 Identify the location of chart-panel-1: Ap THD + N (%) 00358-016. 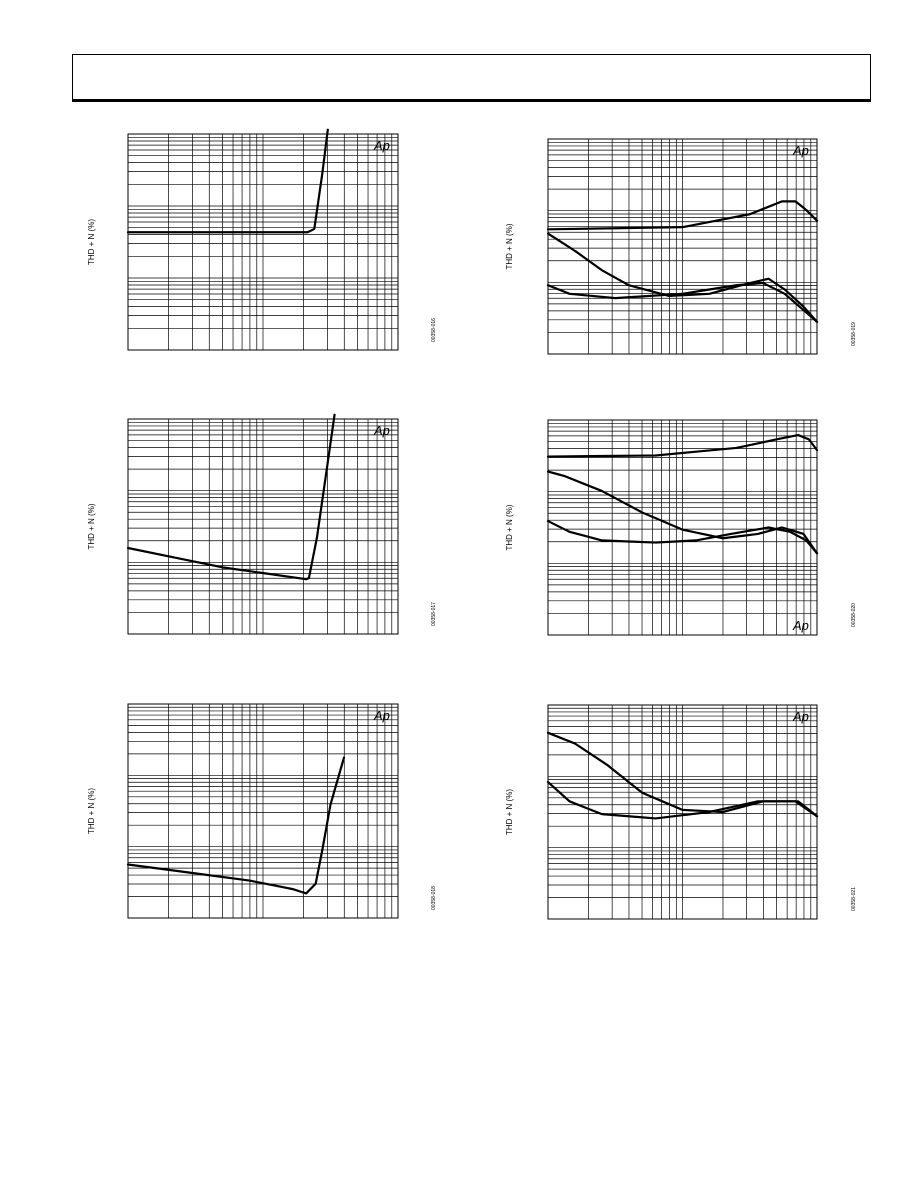
(262, 239).